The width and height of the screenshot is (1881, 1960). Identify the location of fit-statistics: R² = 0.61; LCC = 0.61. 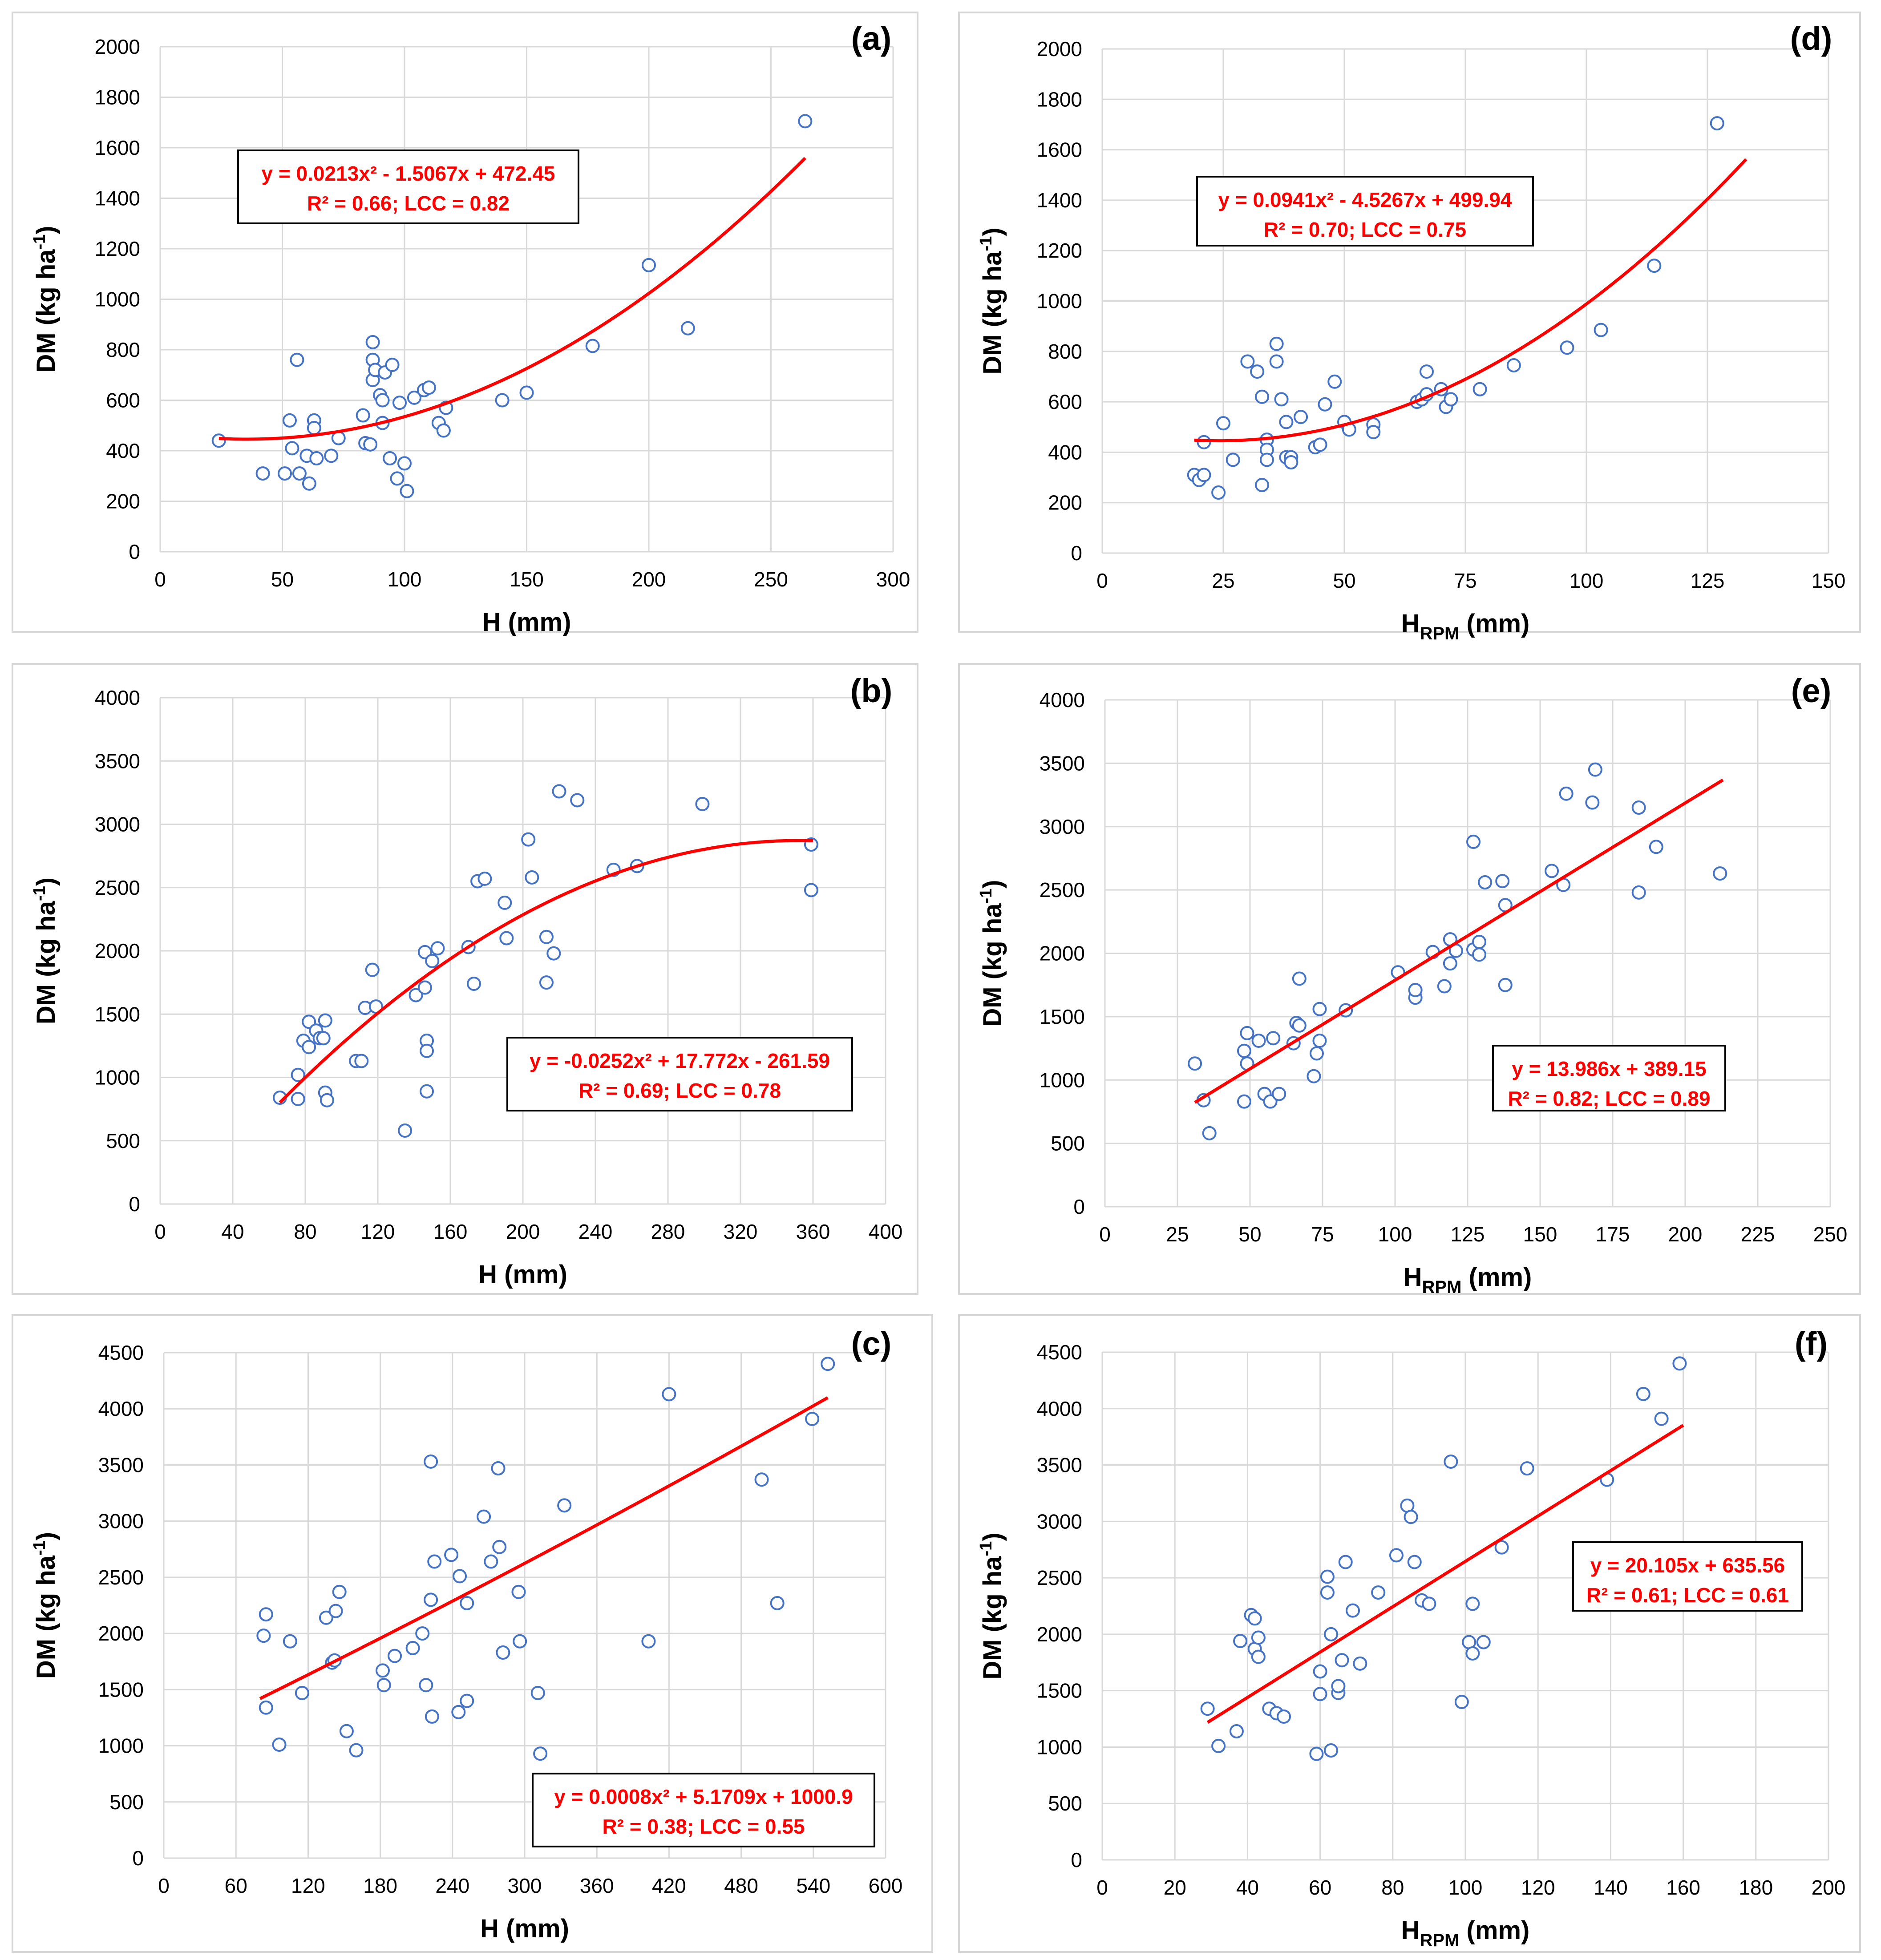
(1687, 1596).